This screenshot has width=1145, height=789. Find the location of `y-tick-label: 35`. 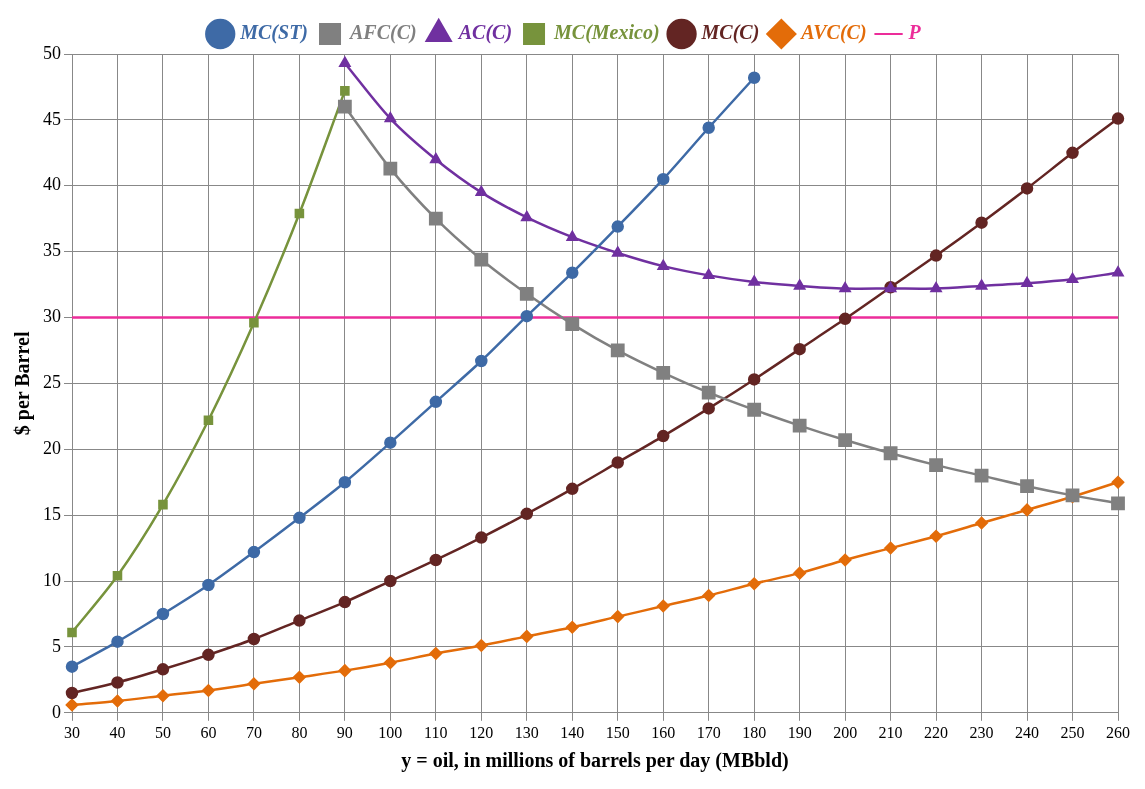

y-tick-label: 35 is located at coordinates (52, 250).